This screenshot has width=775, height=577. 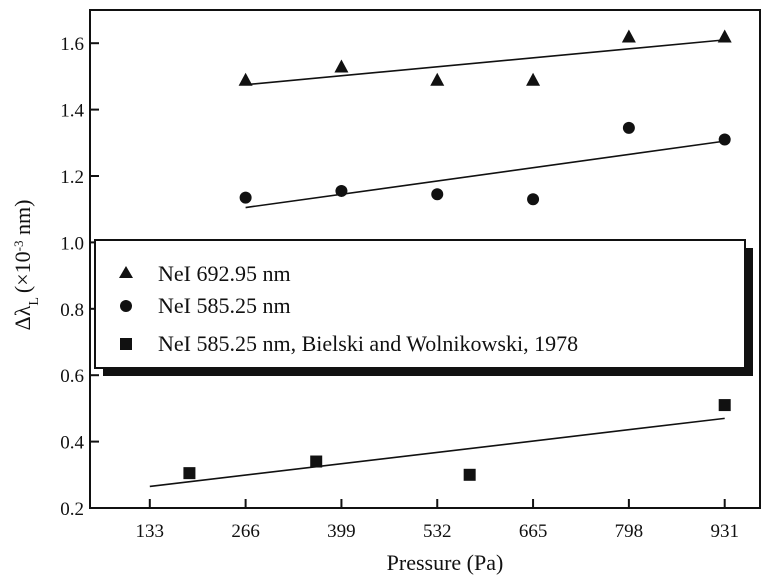 What do you see at coordinates (22, 272) in the screenshot?
I see `y-axis-title-pre: (×10` at bounding box center [22, 272].